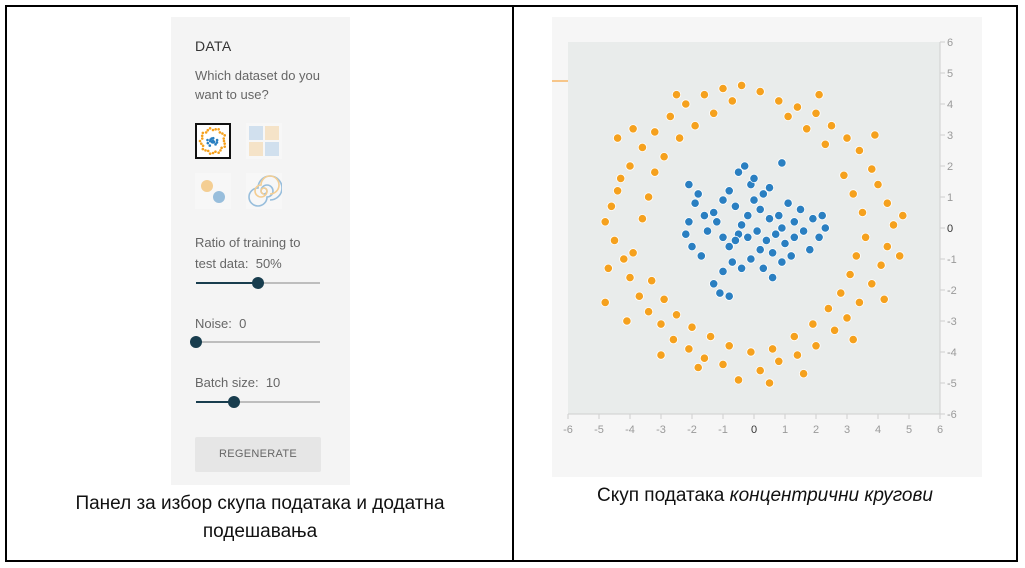 Image resolution: width=1025 pixels, height=568 pixels. I want to click on dataset-gaussian-button, so click(213, 191).